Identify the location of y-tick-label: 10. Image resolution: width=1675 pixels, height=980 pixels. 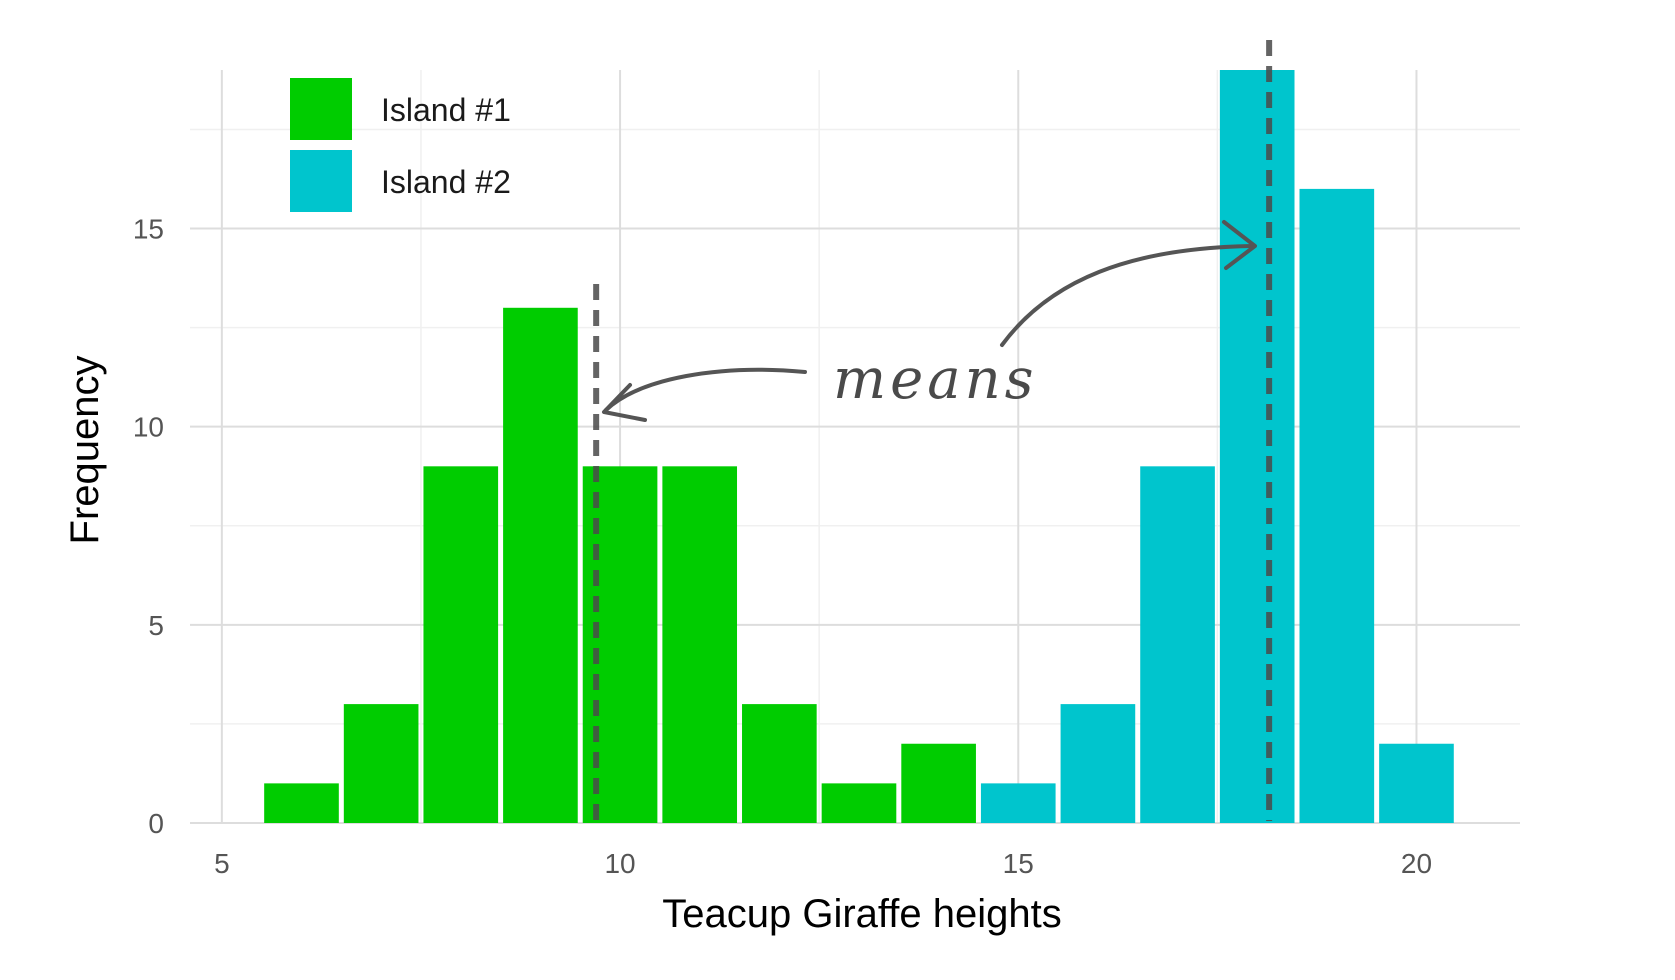
(148, 427).